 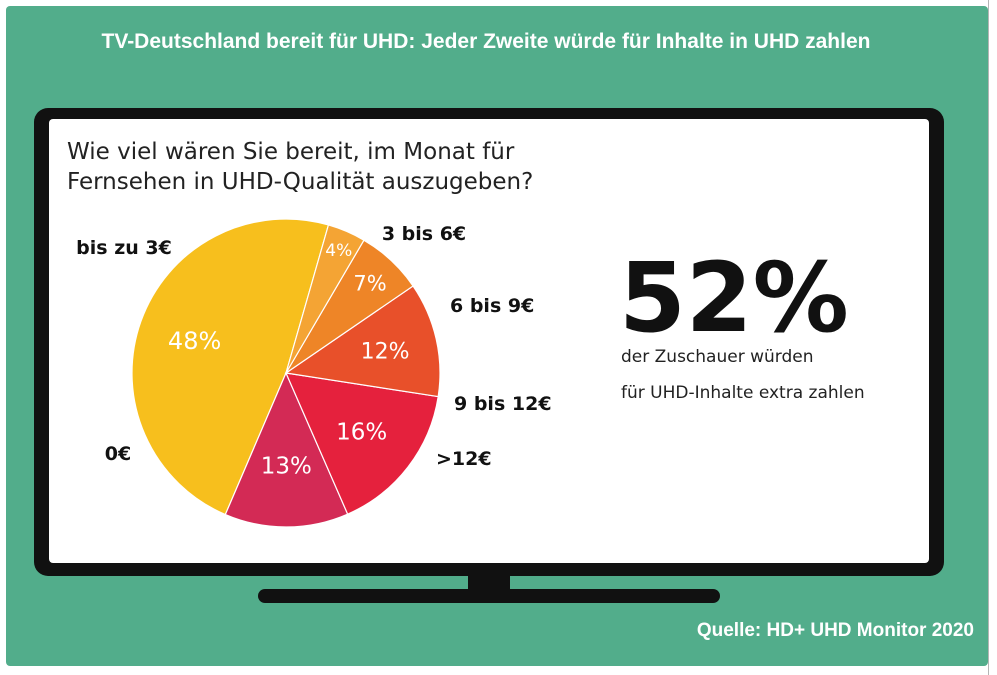 What do you see at coordinates (743, 393) in the screenshot?
I see `highlight-line-2: für UHD-Inhalte extra zahlen` at bounding box center [743, 393].